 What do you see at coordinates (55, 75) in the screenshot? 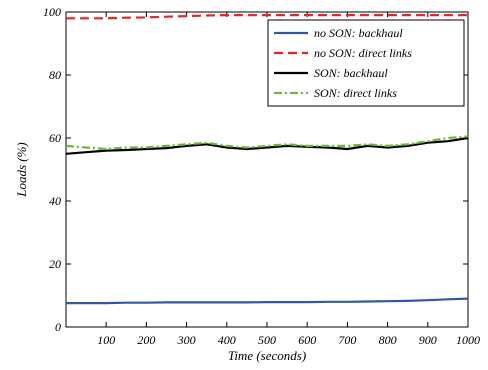
I see `y-tick-label: 80` at bounding box center [55, 75].